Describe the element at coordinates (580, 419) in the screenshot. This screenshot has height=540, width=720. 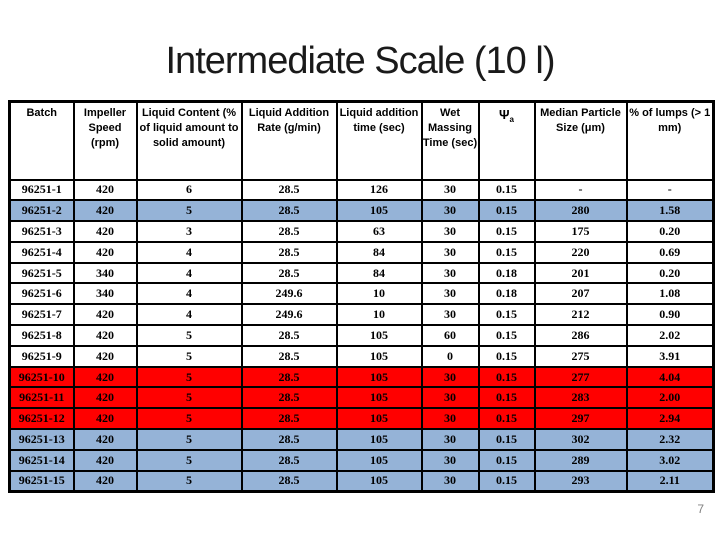
I see `cell-median-size: 297` at that location.